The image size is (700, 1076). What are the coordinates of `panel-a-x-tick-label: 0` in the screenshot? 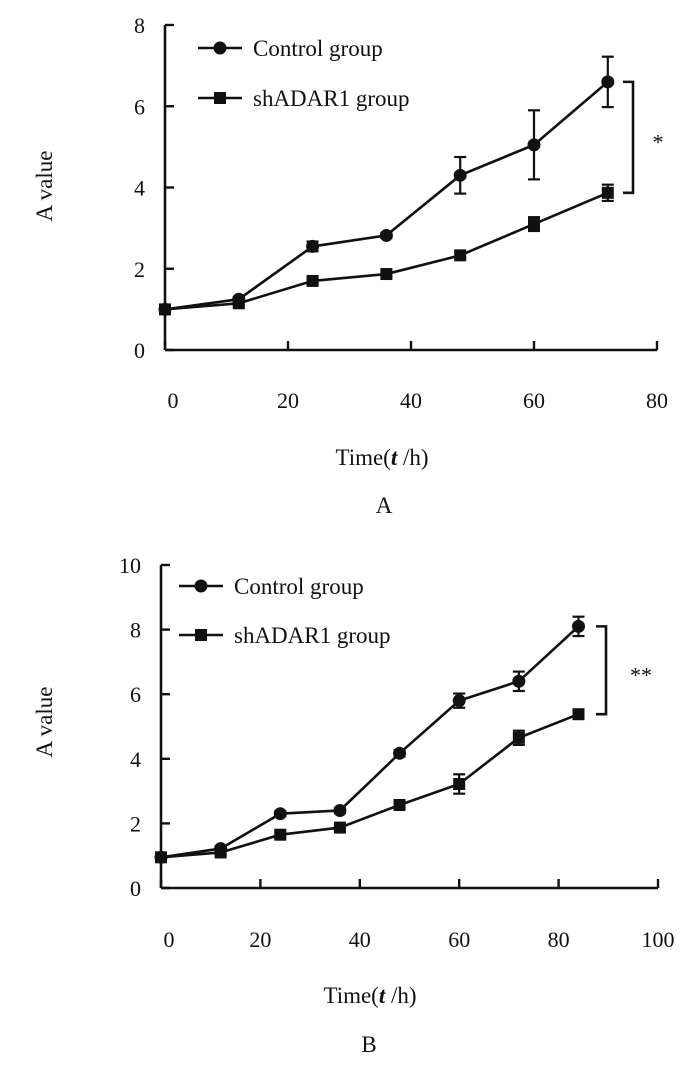 It's located at (173, 400).